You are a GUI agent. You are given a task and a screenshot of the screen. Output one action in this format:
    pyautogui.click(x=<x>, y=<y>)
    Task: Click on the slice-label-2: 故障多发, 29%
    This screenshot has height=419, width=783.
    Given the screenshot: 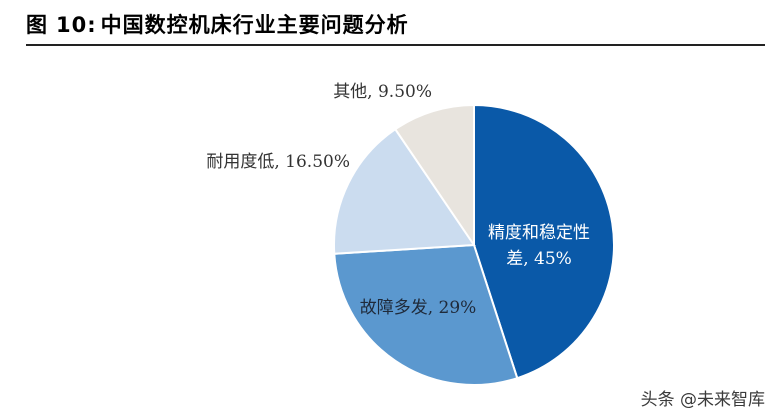 What is the action you would take?
    pyautogui.click(x=418, y=308)
    